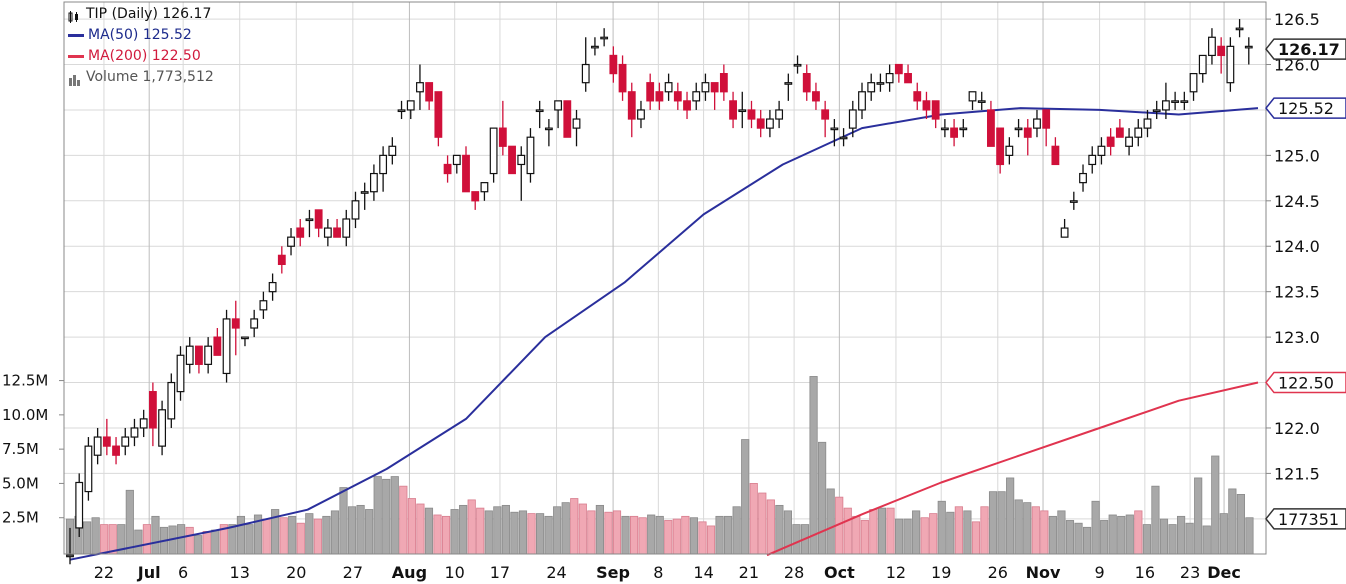  What do you see at coordinates (141, 56) in the screenshot?
I see `legend-ma200: MA(200) 122.50` at bounding box center [141, 56].